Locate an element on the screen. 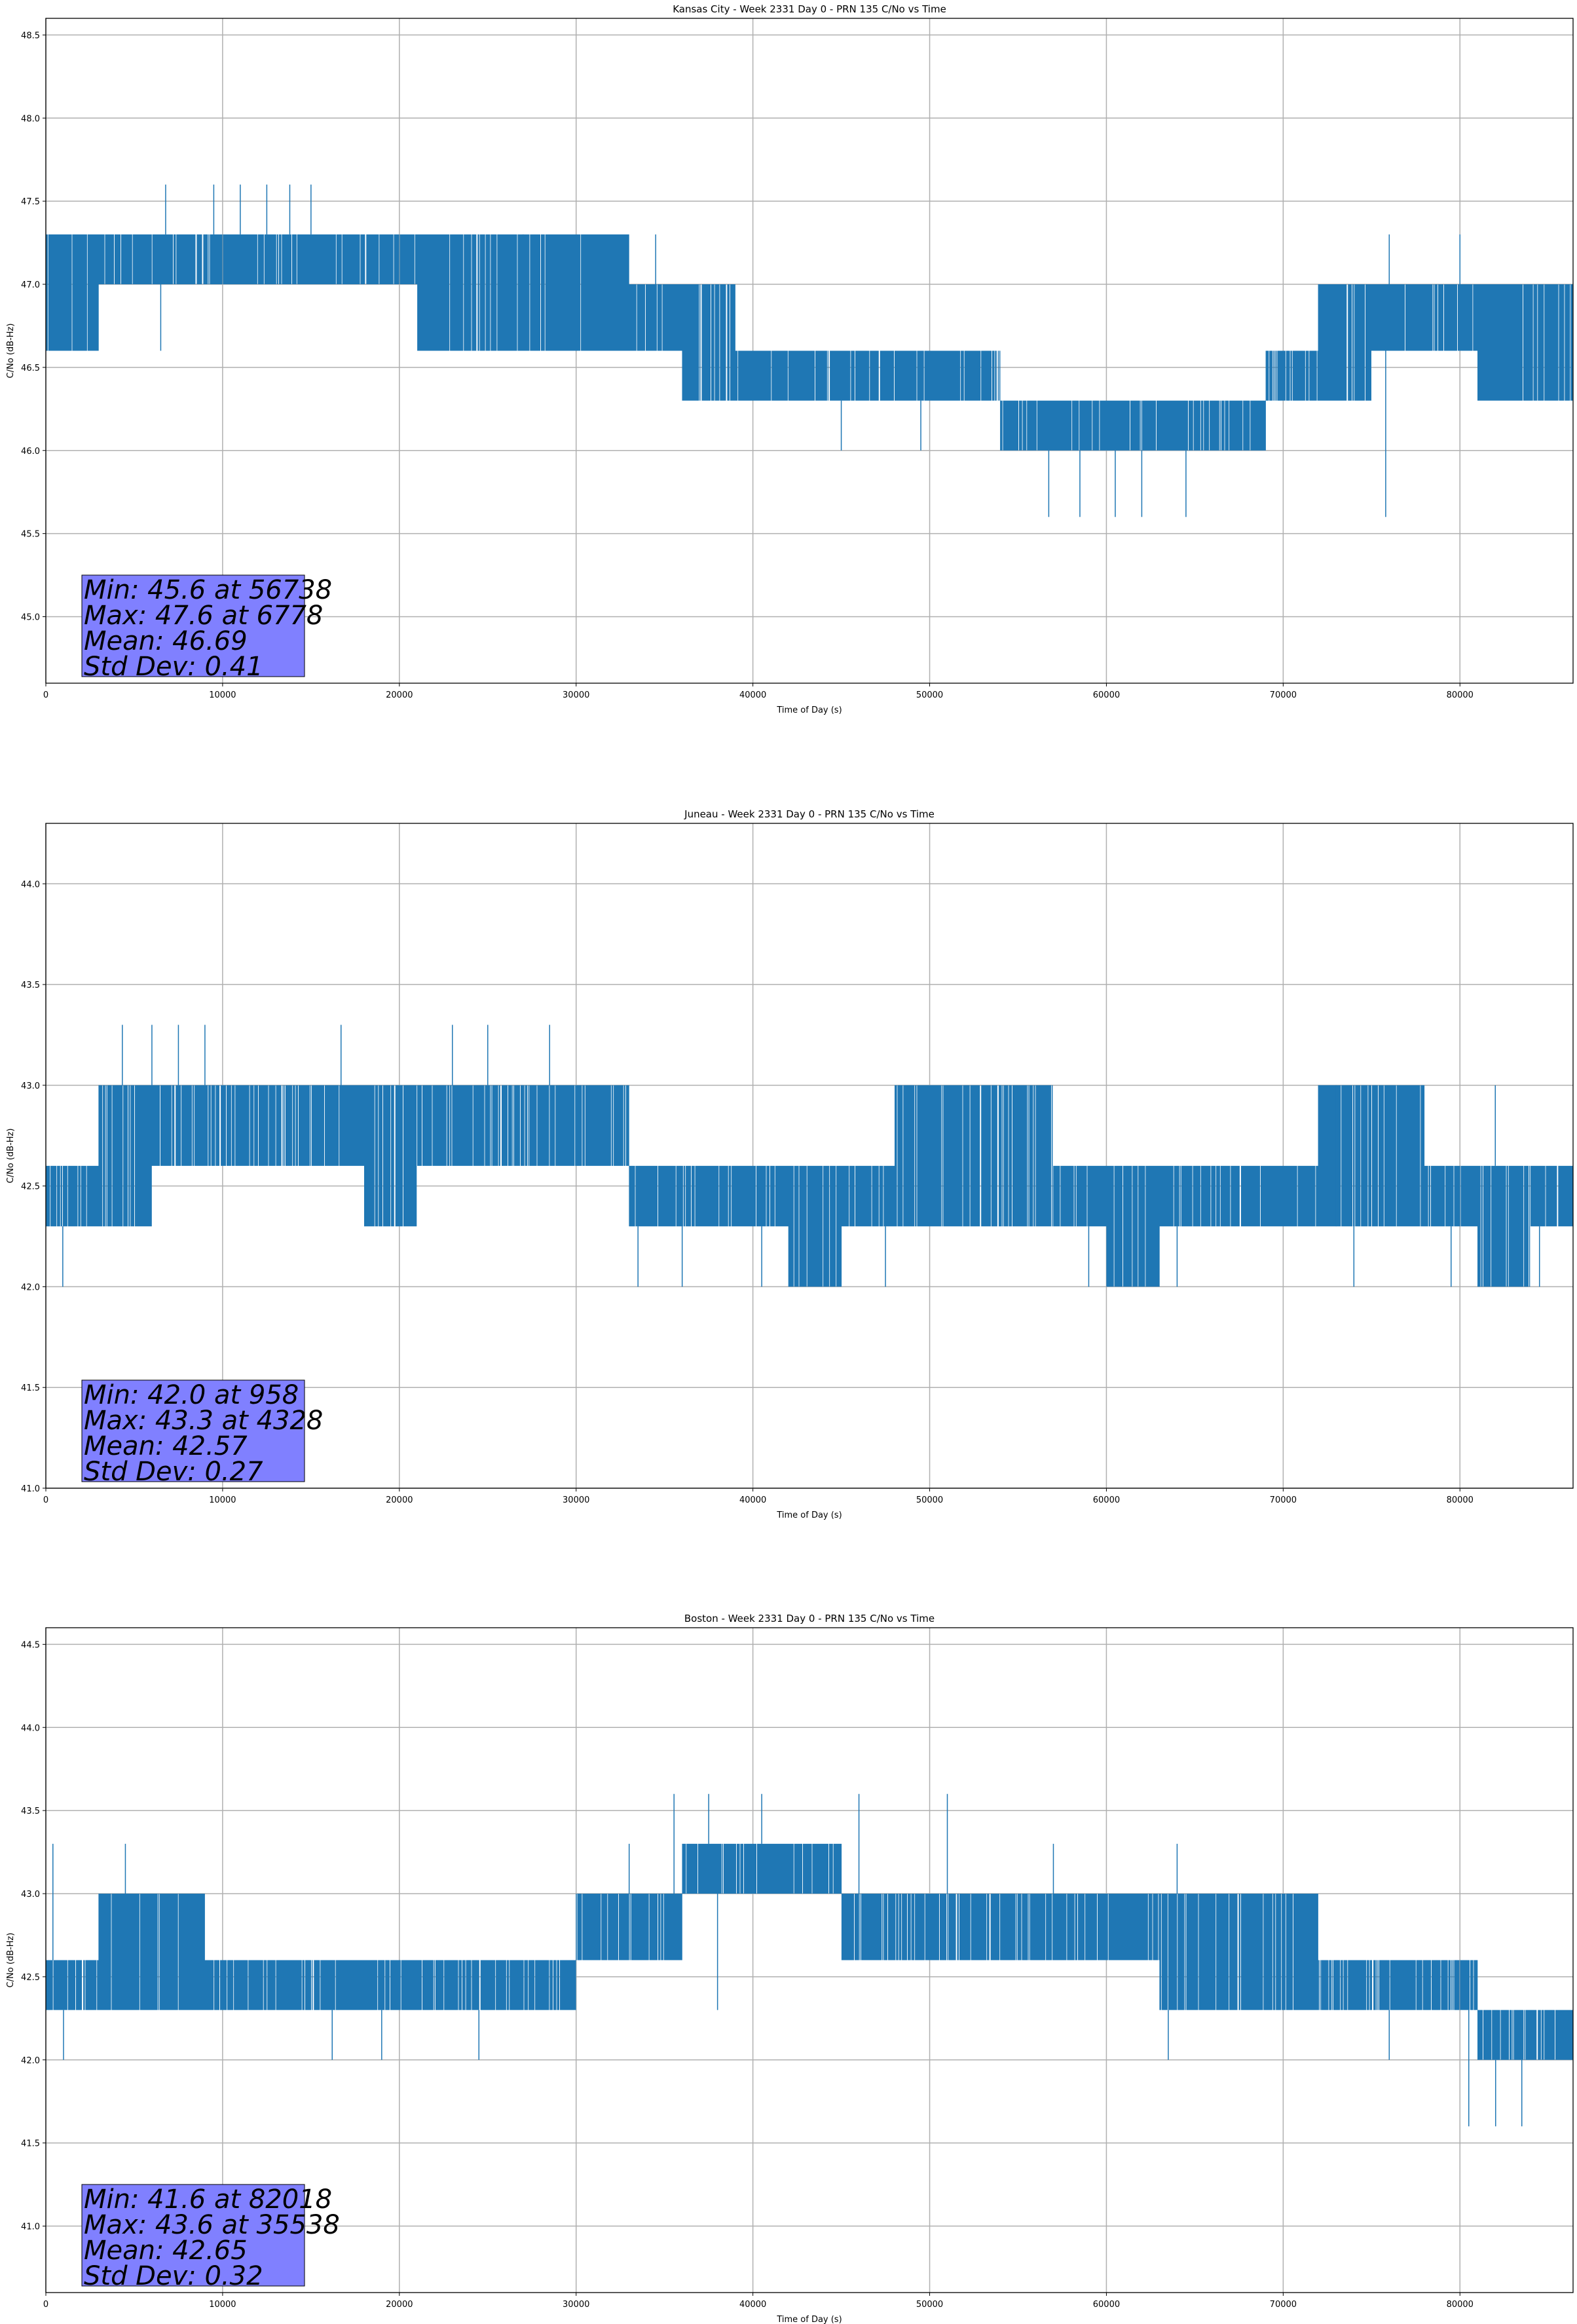 This screenshot has height=2324, width=1577. stats-line: Max: 47.6 at 6778 is located at coordinates (203, 616).